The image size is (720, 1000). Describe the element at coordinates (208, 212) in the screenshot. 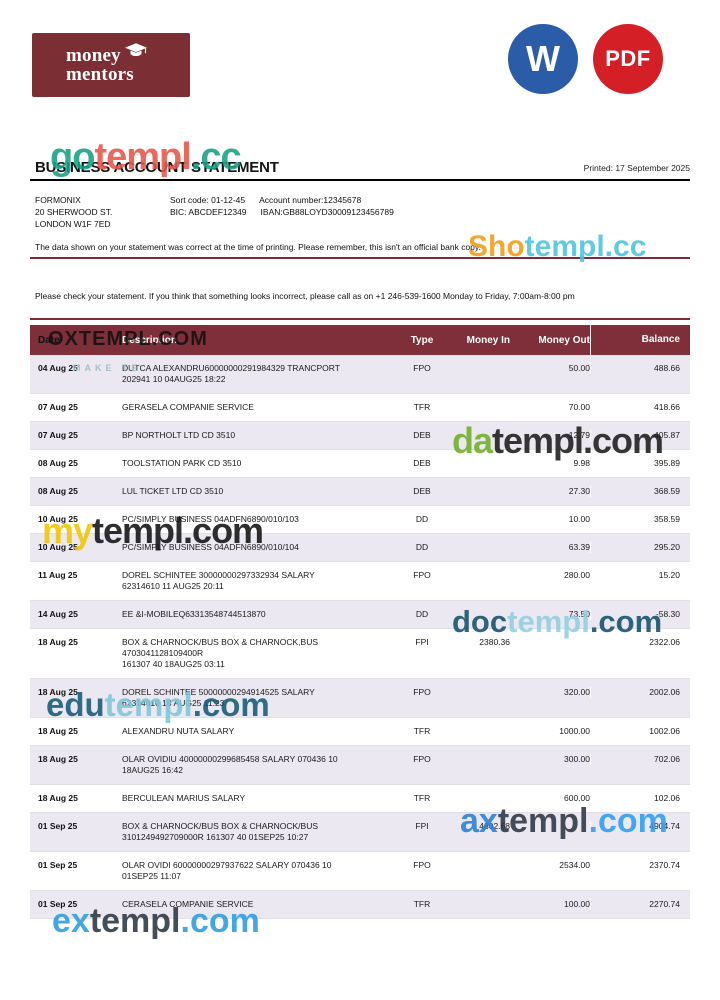

I see `bic: BIC: ABCDEF12349` at that location.